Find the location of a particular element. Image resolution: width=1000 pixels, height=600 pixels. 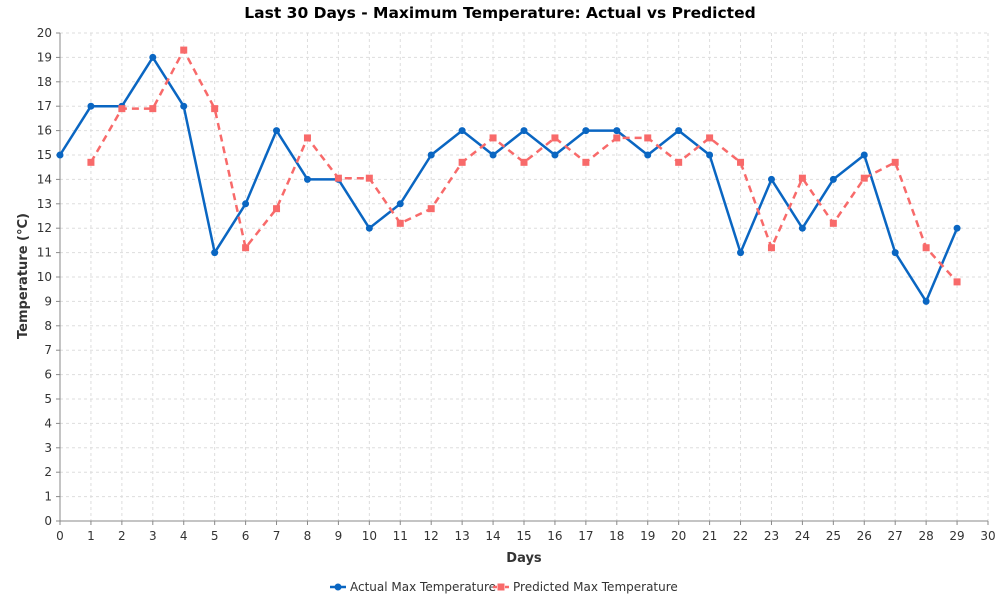

x-tick-label: 22 is located at coordinates (740, 536).